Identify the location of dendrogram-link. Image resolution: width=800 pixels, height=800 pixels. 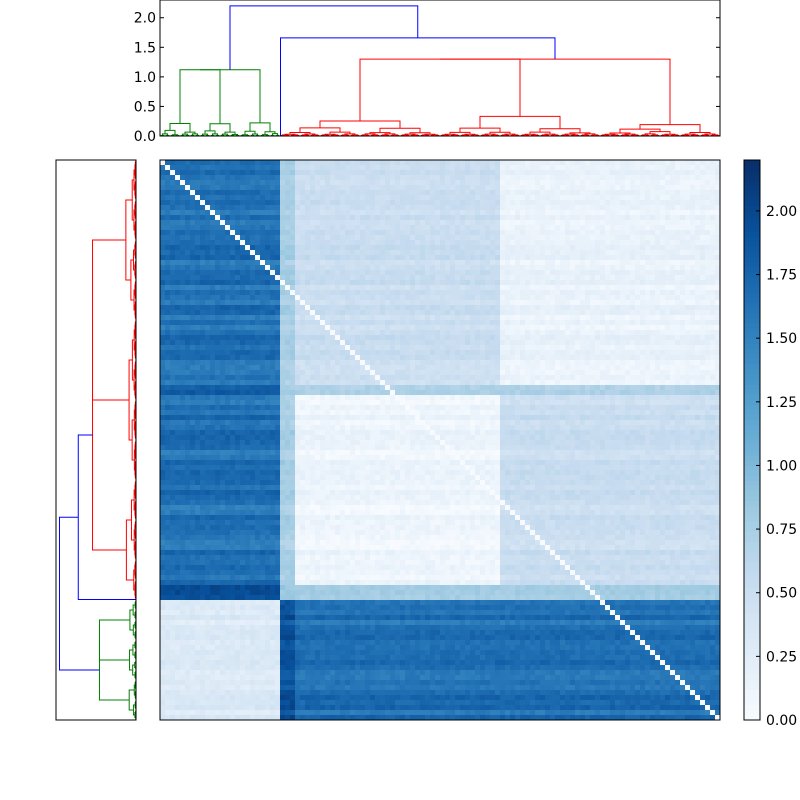
(131, 620).